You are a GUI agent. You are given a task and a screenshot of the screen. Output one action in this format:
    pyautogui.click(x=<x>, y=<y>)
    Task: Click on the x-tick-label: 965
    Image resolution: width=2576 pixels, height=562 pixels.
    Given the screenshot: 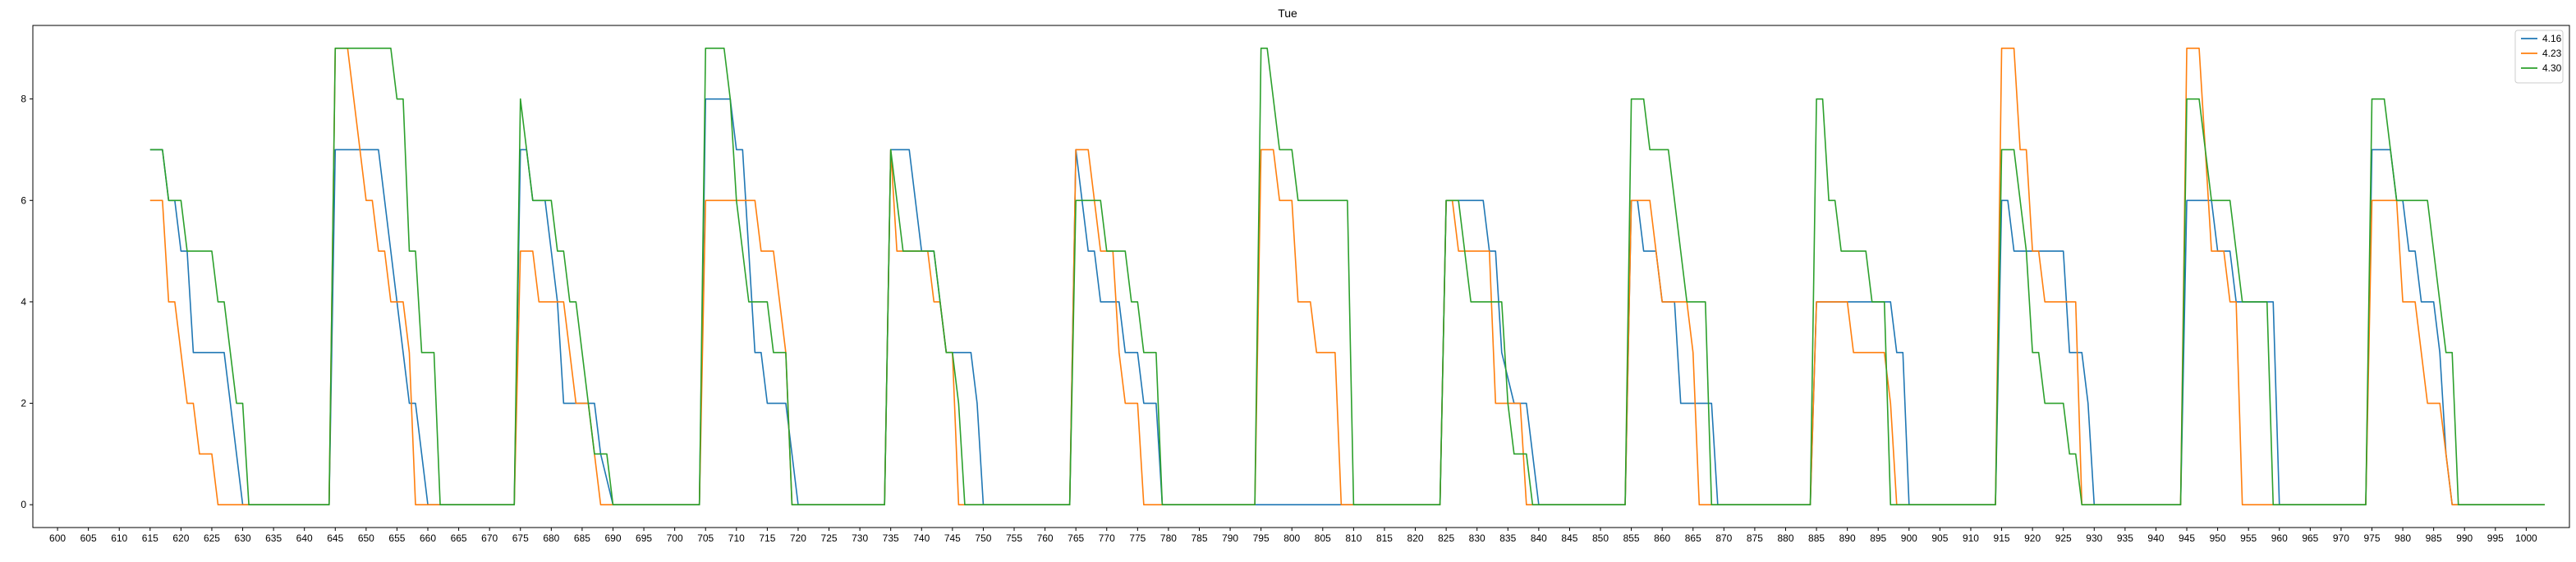 What is the action you would take?
    pyautogui.click(x=2310, y=538)
    